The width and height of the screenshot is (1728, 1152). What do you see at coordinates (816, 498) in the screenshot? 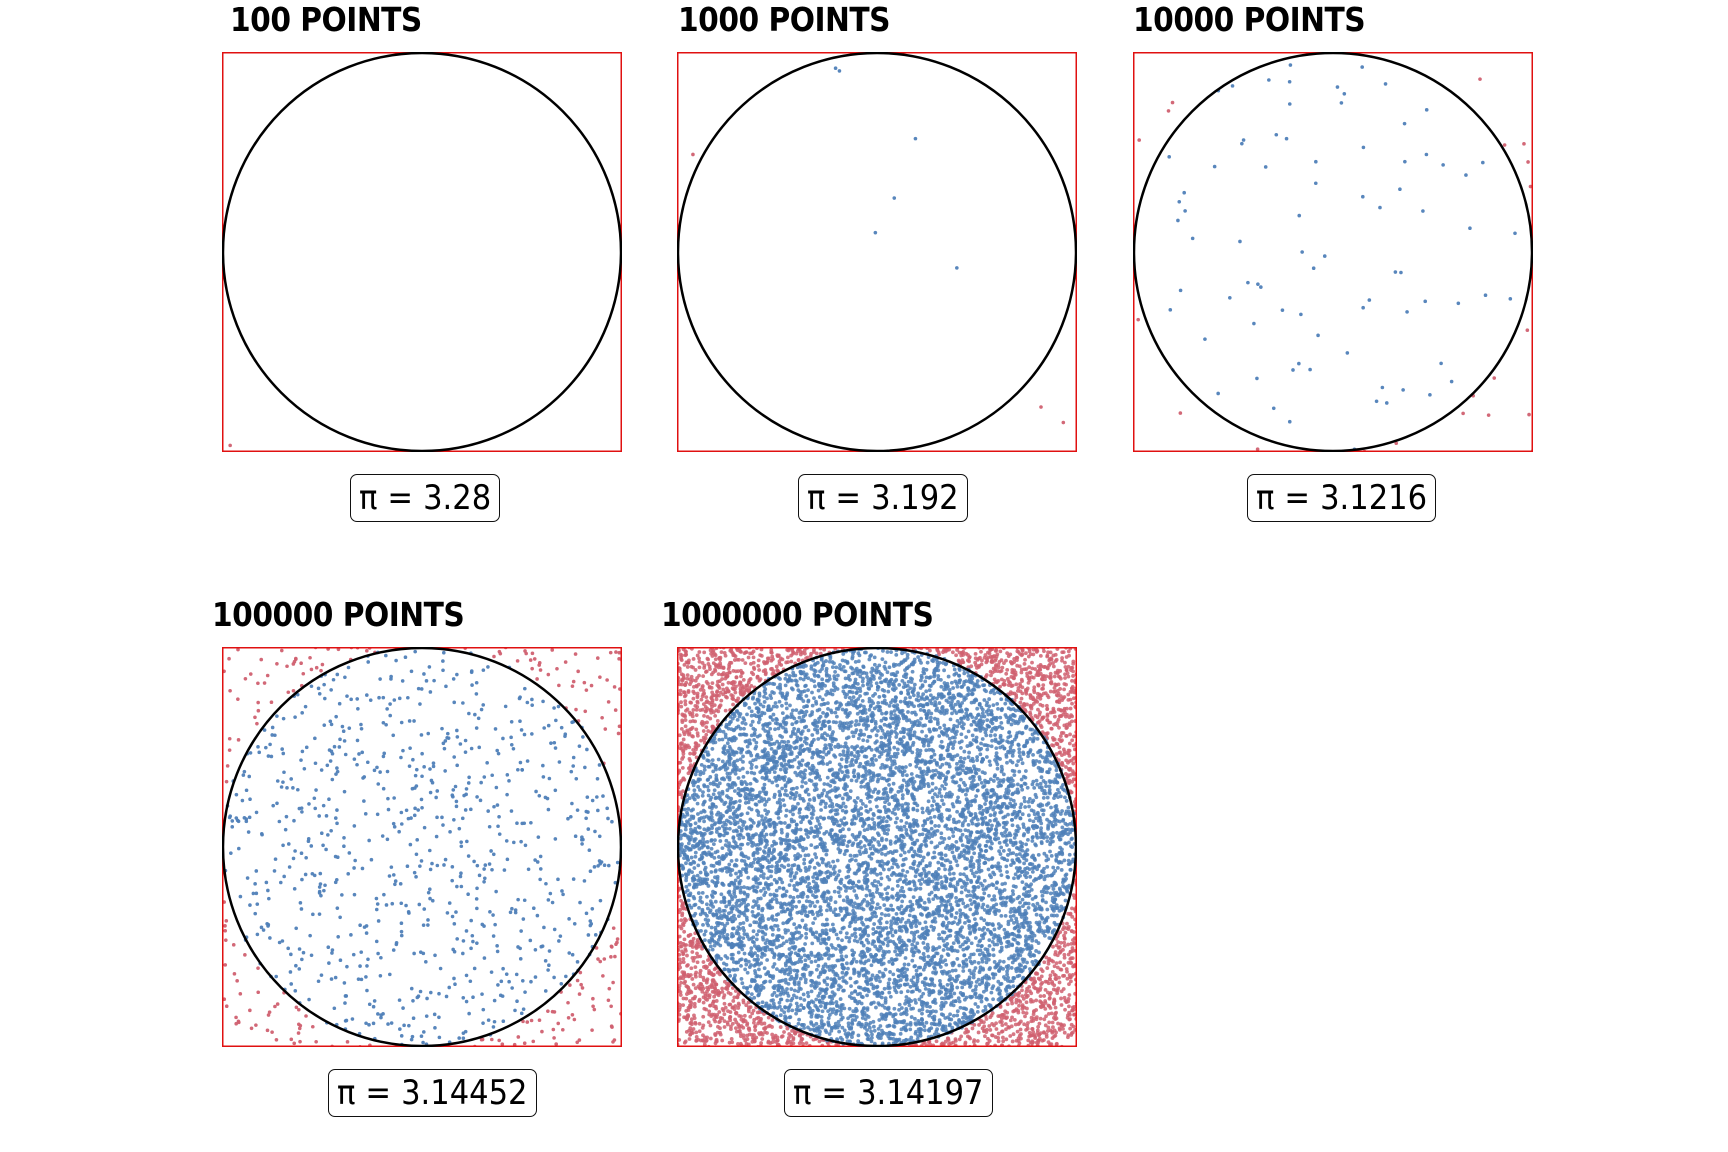
I see `pi-symbol: π` at bounding box center [816, 498].